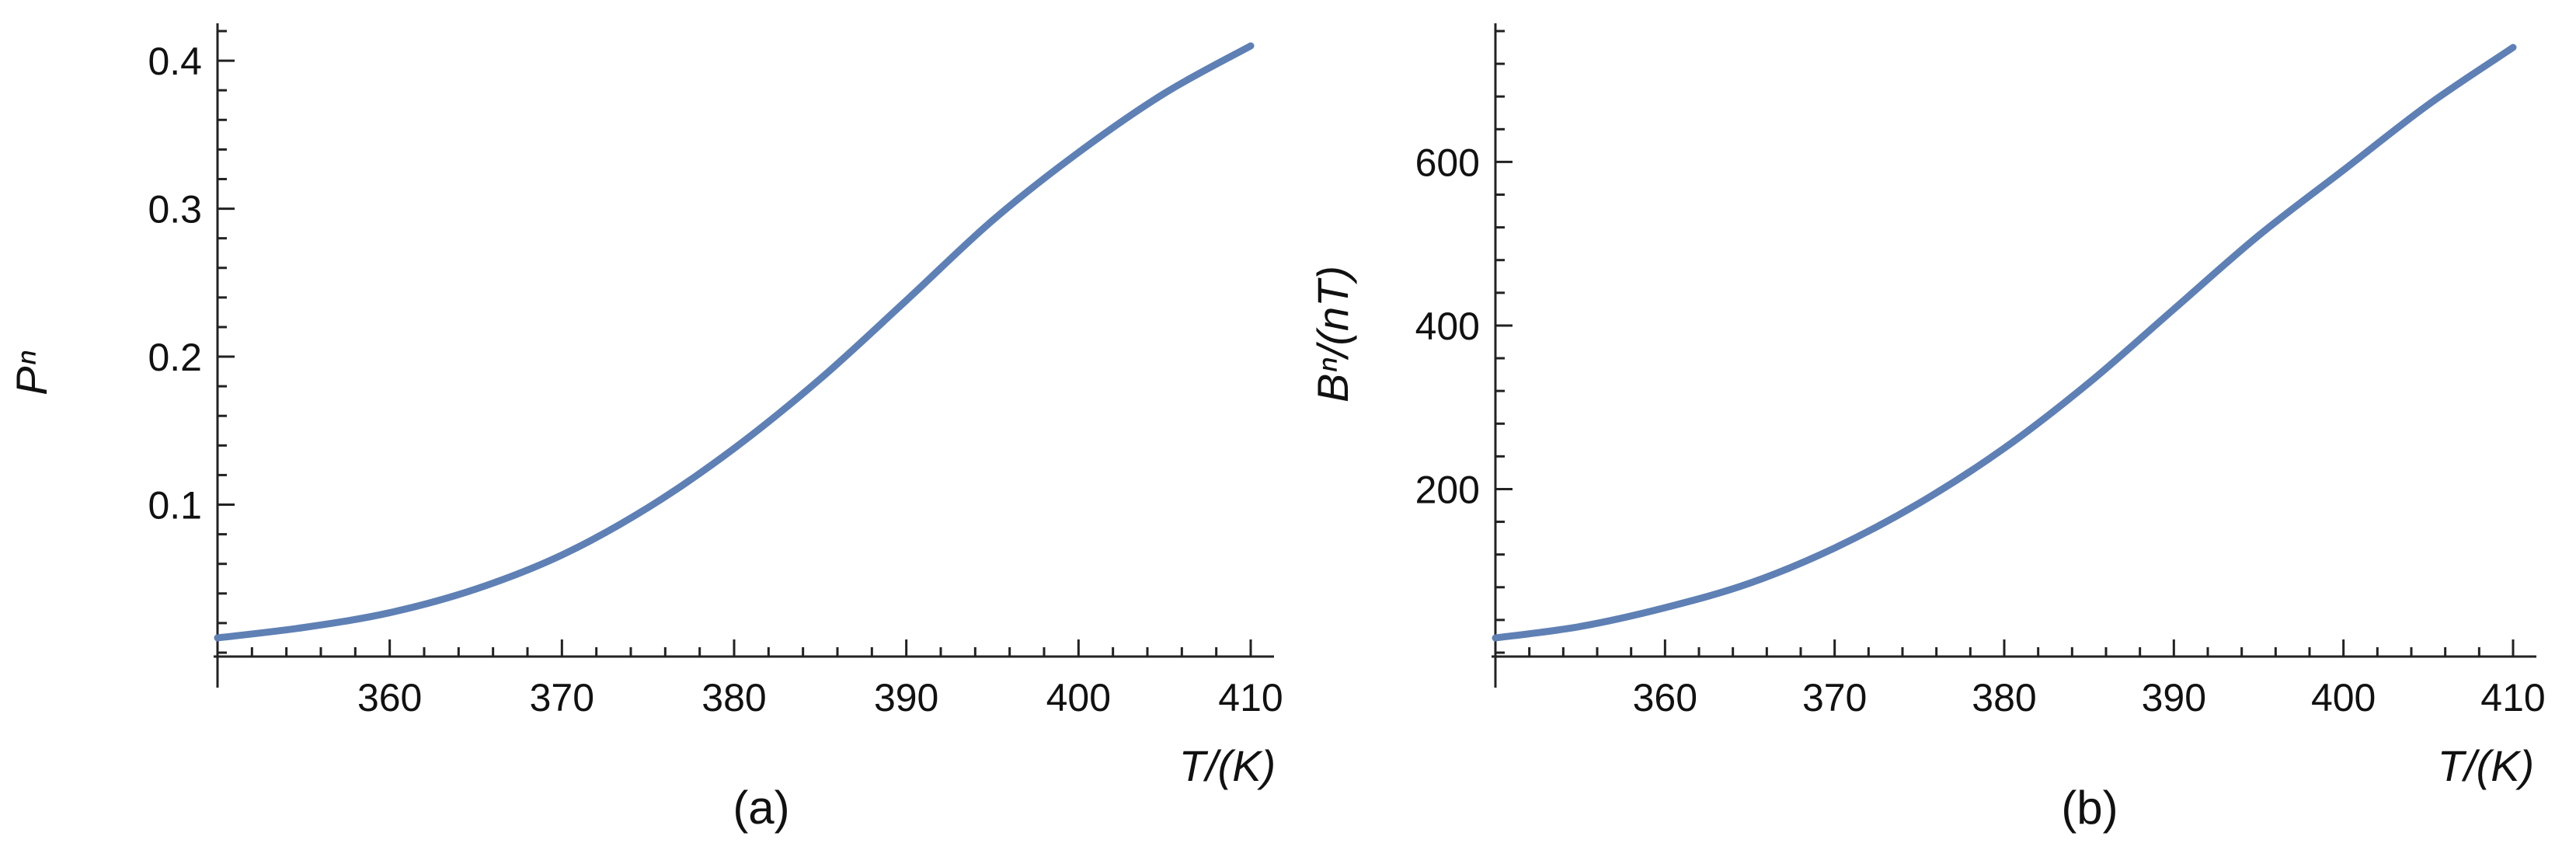 The image size is (2576, 864). Describe the element at coordinates (761, 808) in the screenshot. I see `panel-caption: (a)` at that location.